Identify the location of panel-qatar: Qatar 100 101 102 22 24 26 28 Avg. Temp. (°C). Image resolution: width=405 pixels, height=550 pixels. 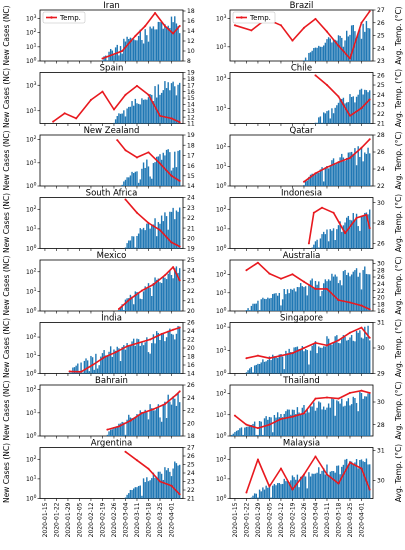
(309, 158).